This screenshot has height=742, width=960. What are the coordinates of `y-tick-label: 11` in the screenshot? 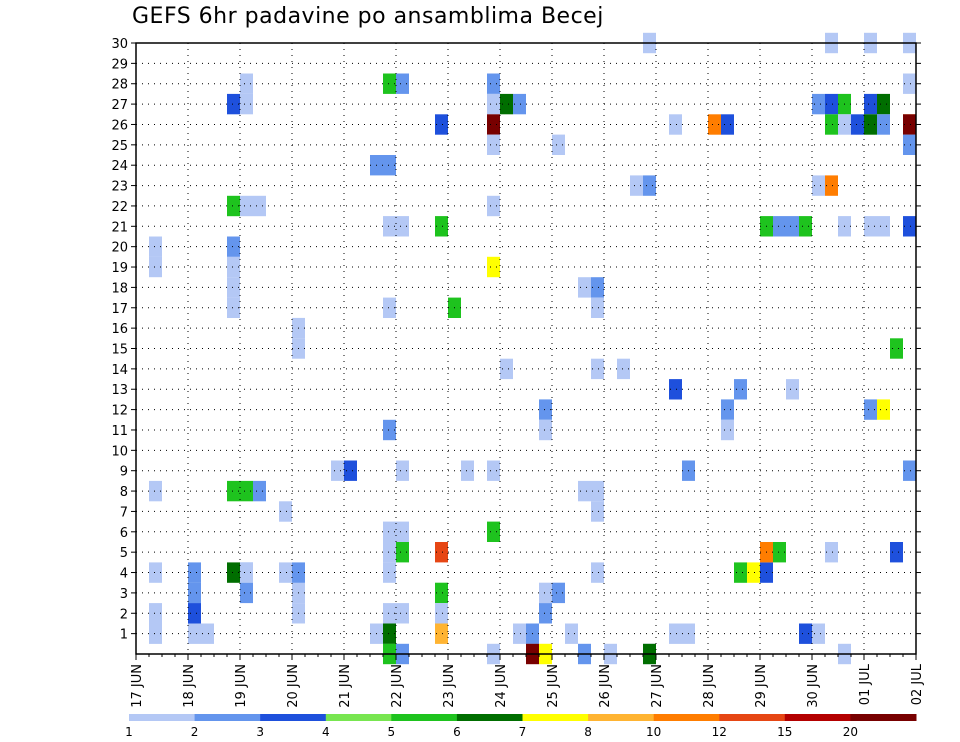 It's located at (119, 431).